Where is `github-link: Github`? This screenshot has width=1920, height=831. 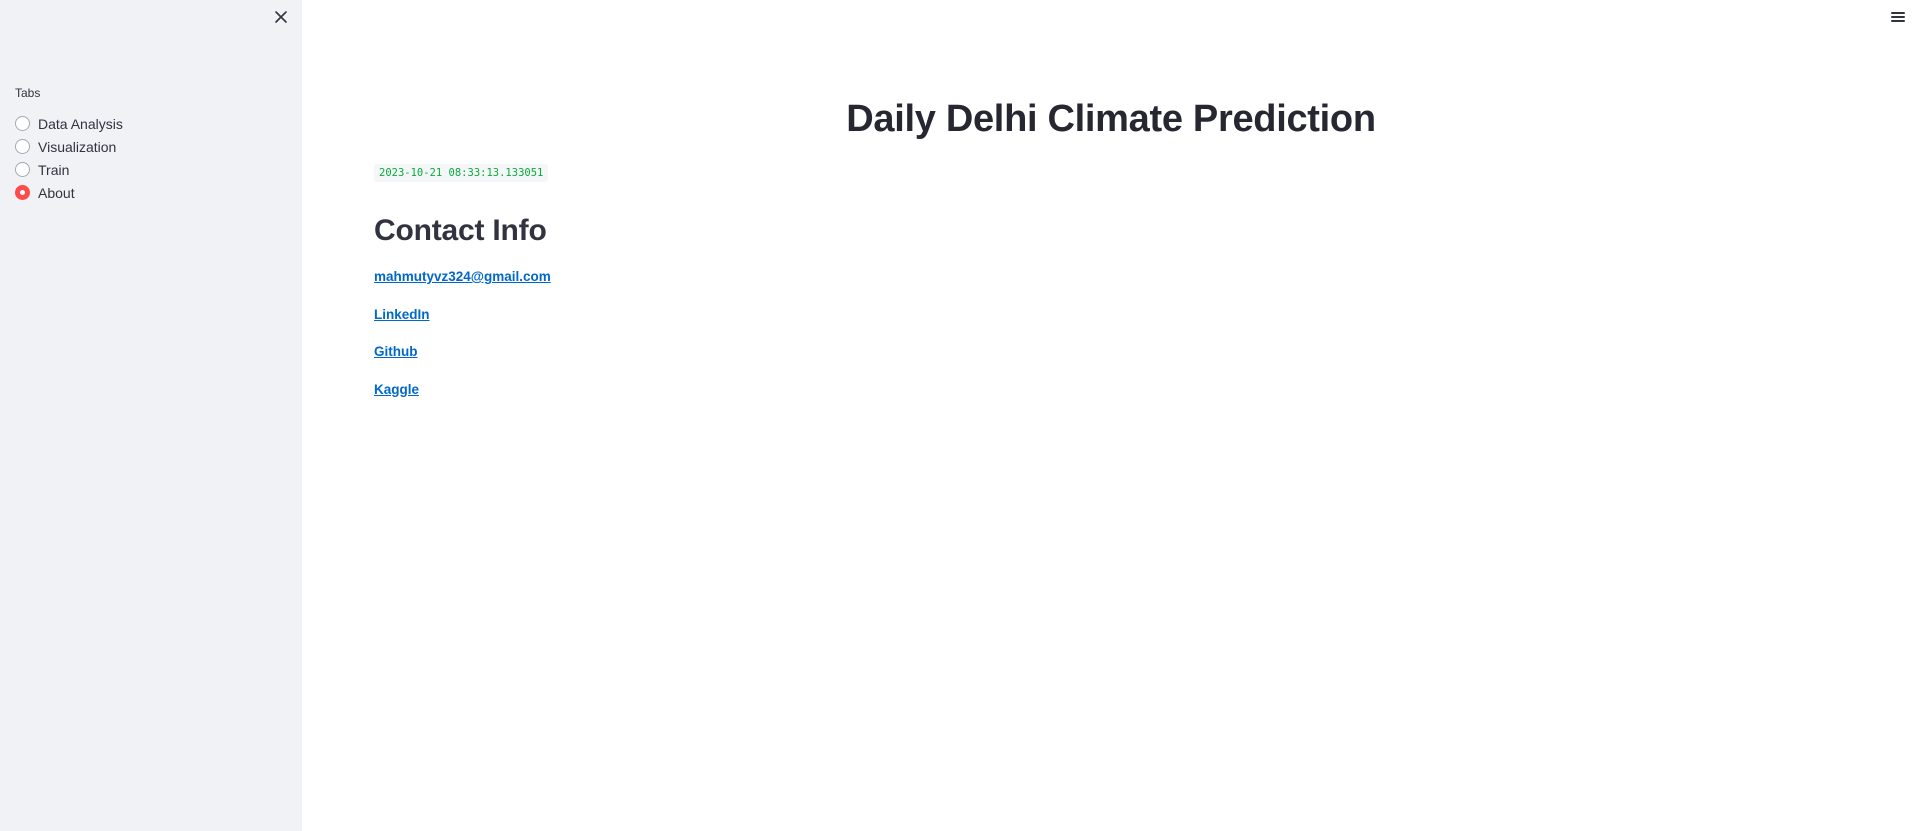 github-link: Github is located at coordinates (396, 351).